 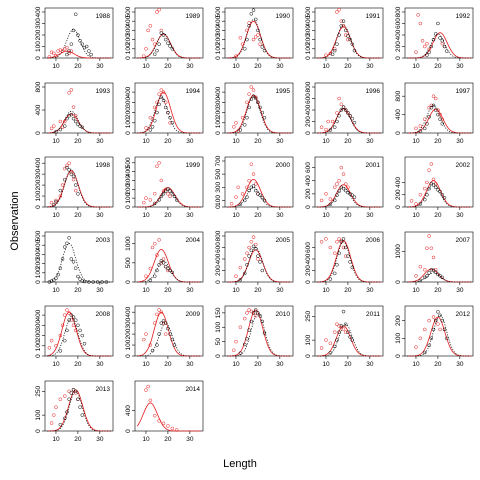 What do you see at coordinates (193, 16) in the screenshot?
I see `panel-year-label: 1989` at bounding box center [193, 16].